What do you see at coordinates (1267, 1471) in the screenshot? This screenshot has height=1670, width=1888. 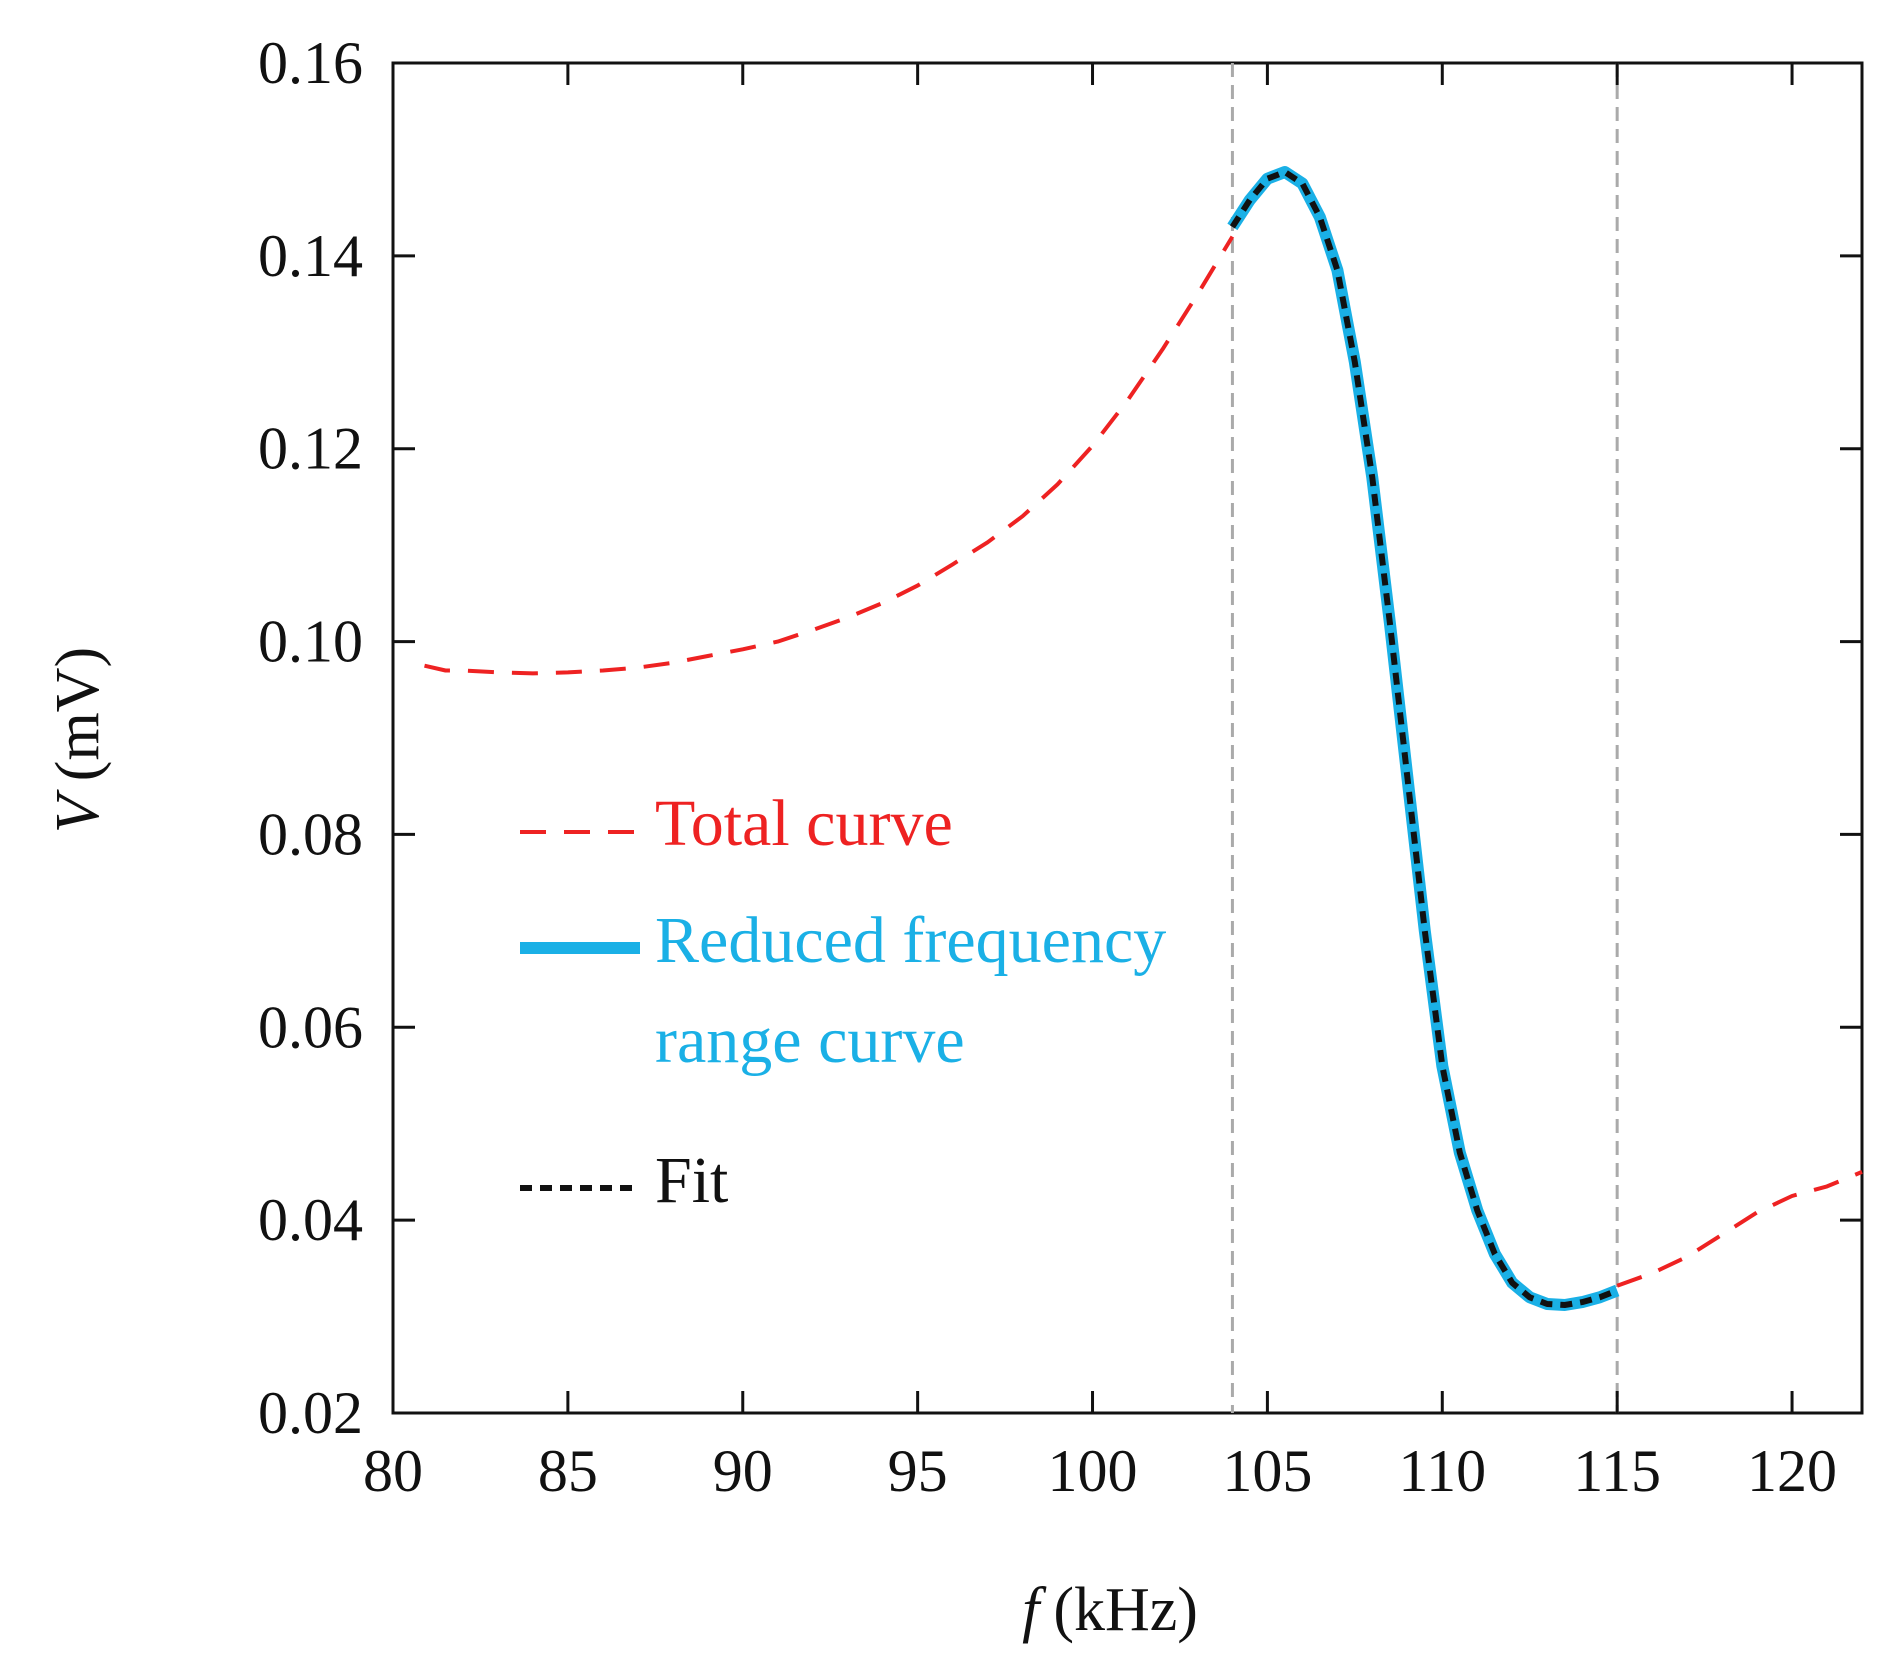 I see `x-tick-label: 105` at bounding box center [1267, 1471].